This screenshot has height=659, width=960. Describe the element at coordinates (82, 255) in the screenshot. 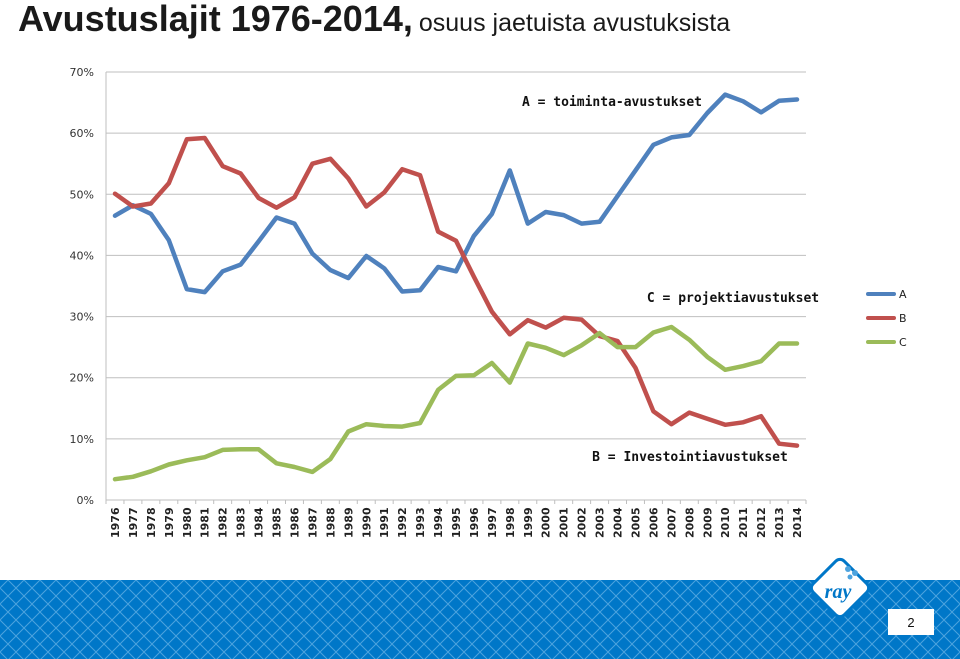

I see `y-tick-label: 40%` at that location.